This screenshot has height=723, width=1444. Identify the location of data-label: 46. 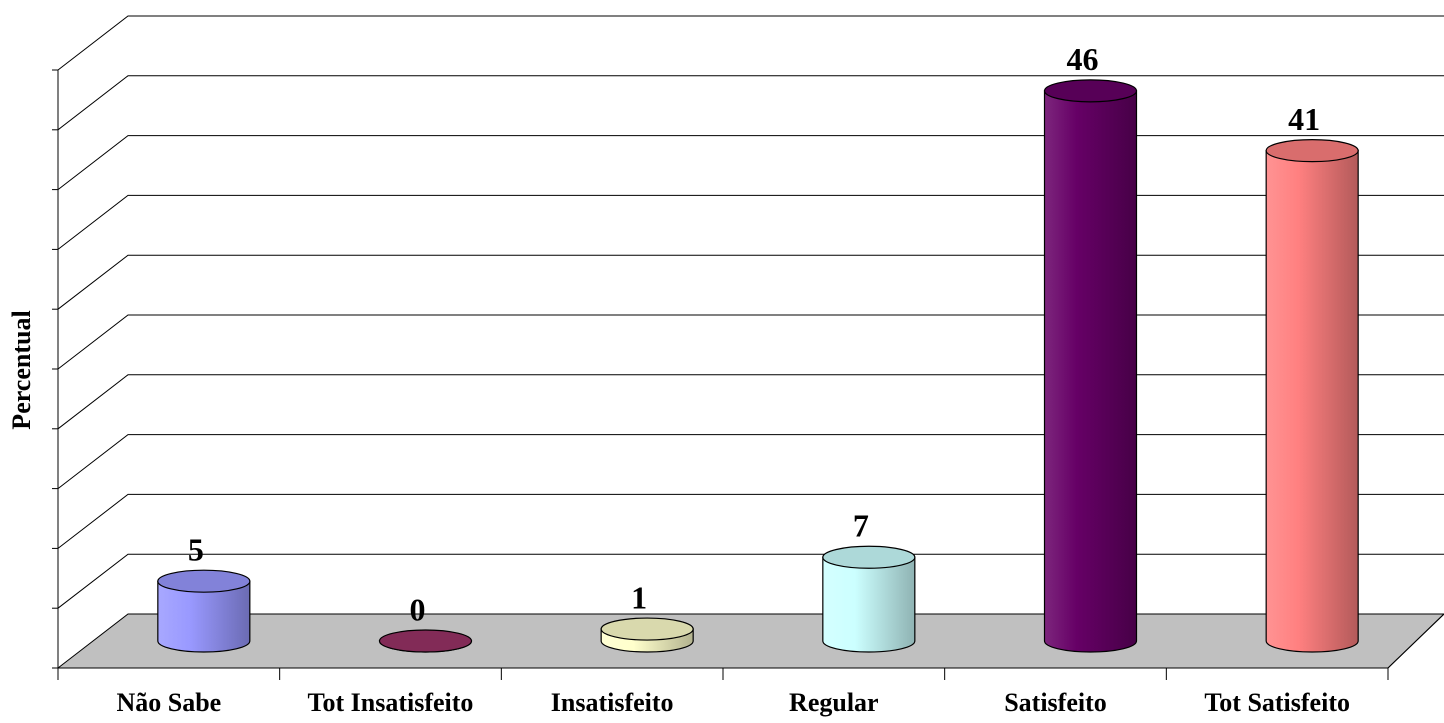
(1083, 59).